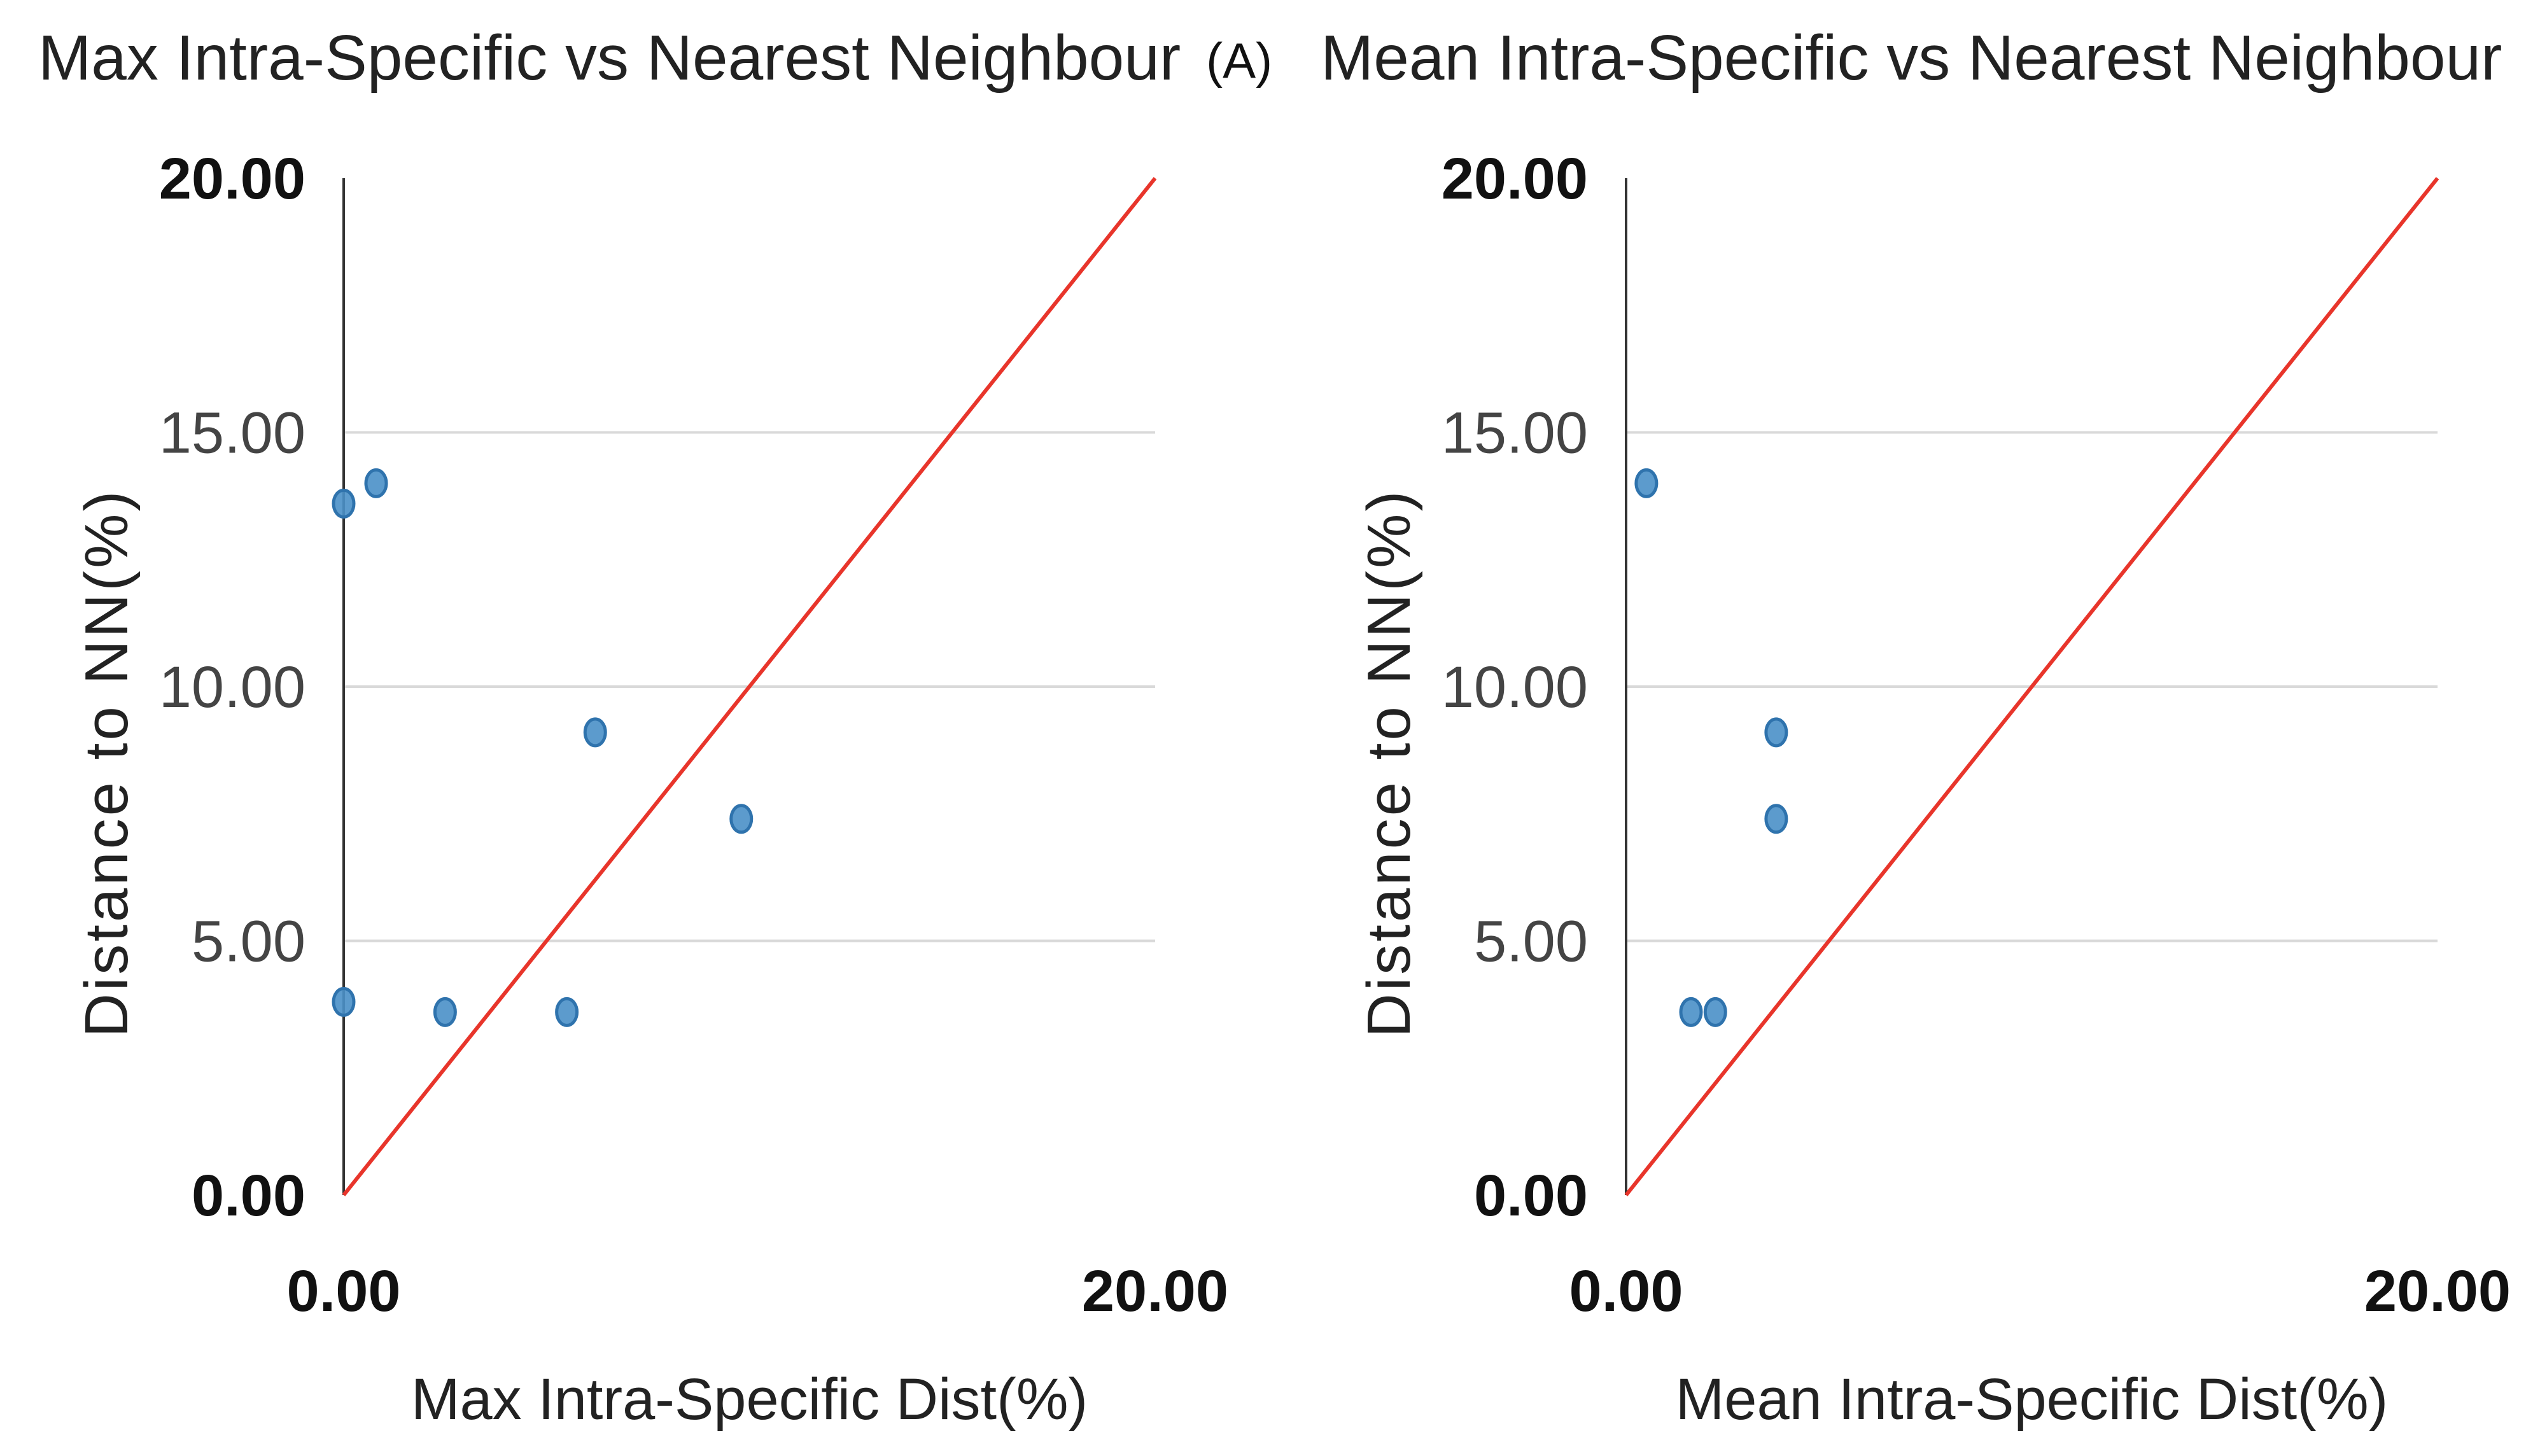 Image resolution: width=2526 pixels, height=1456 pixels. What do you see at coordinates (2032, 1399) in the screenshot?
I see `x-axis-label: Mean Intra-Specific Dist(%)` at bounding box center [2032, 1399].